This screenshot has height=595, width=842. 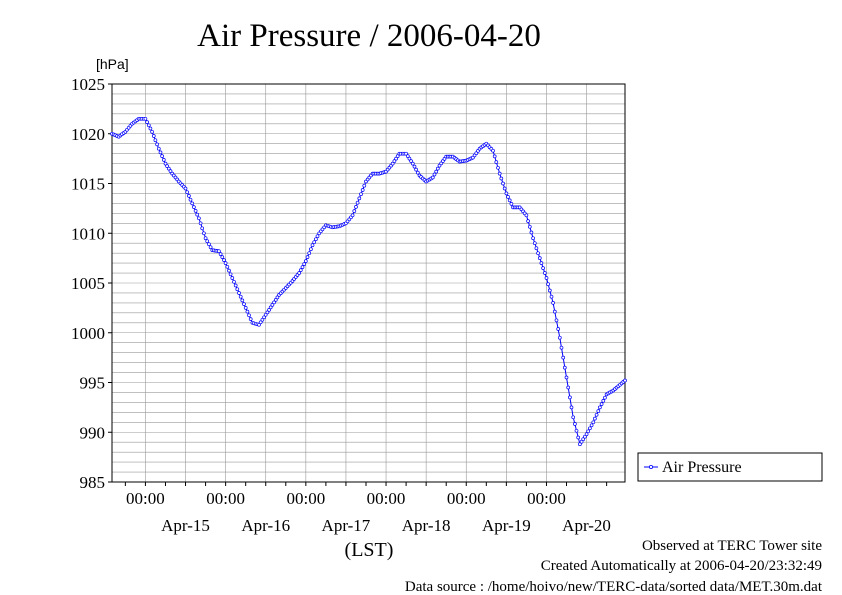 I want to click on y-tick-label: 985, so click(x=93, y=482).